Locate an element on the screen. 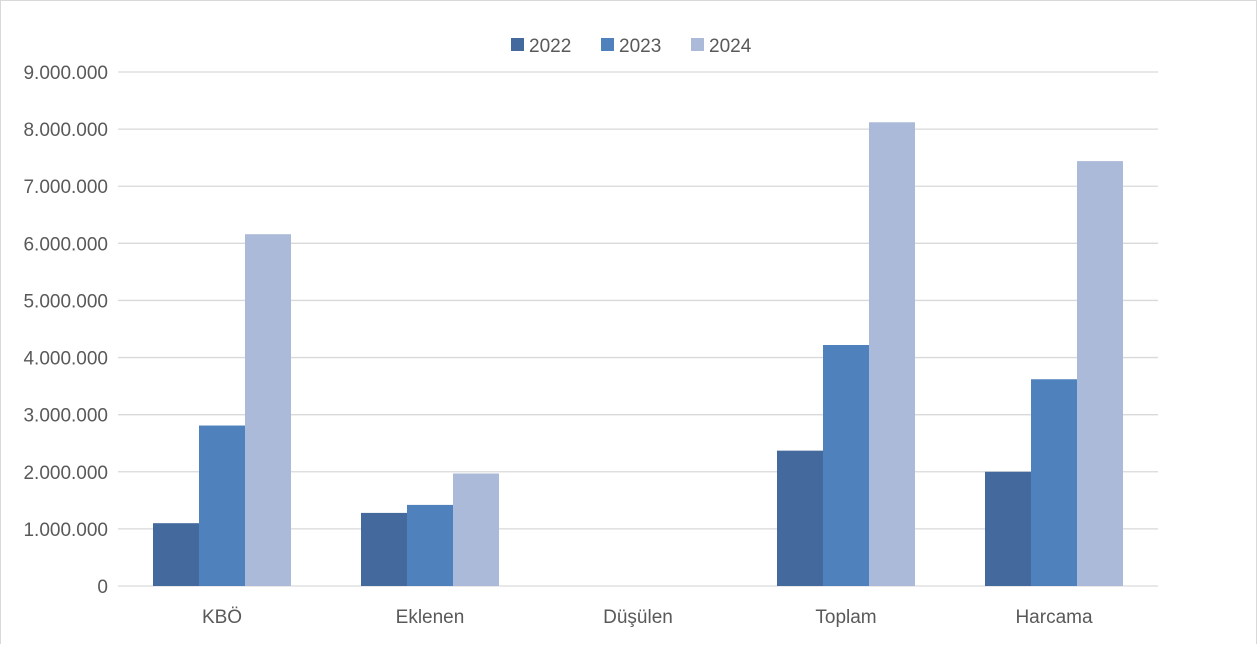 This screenshot has width=1257, height=645. y-tick-label: 3.000.000 is located at coordinates (65, 416).